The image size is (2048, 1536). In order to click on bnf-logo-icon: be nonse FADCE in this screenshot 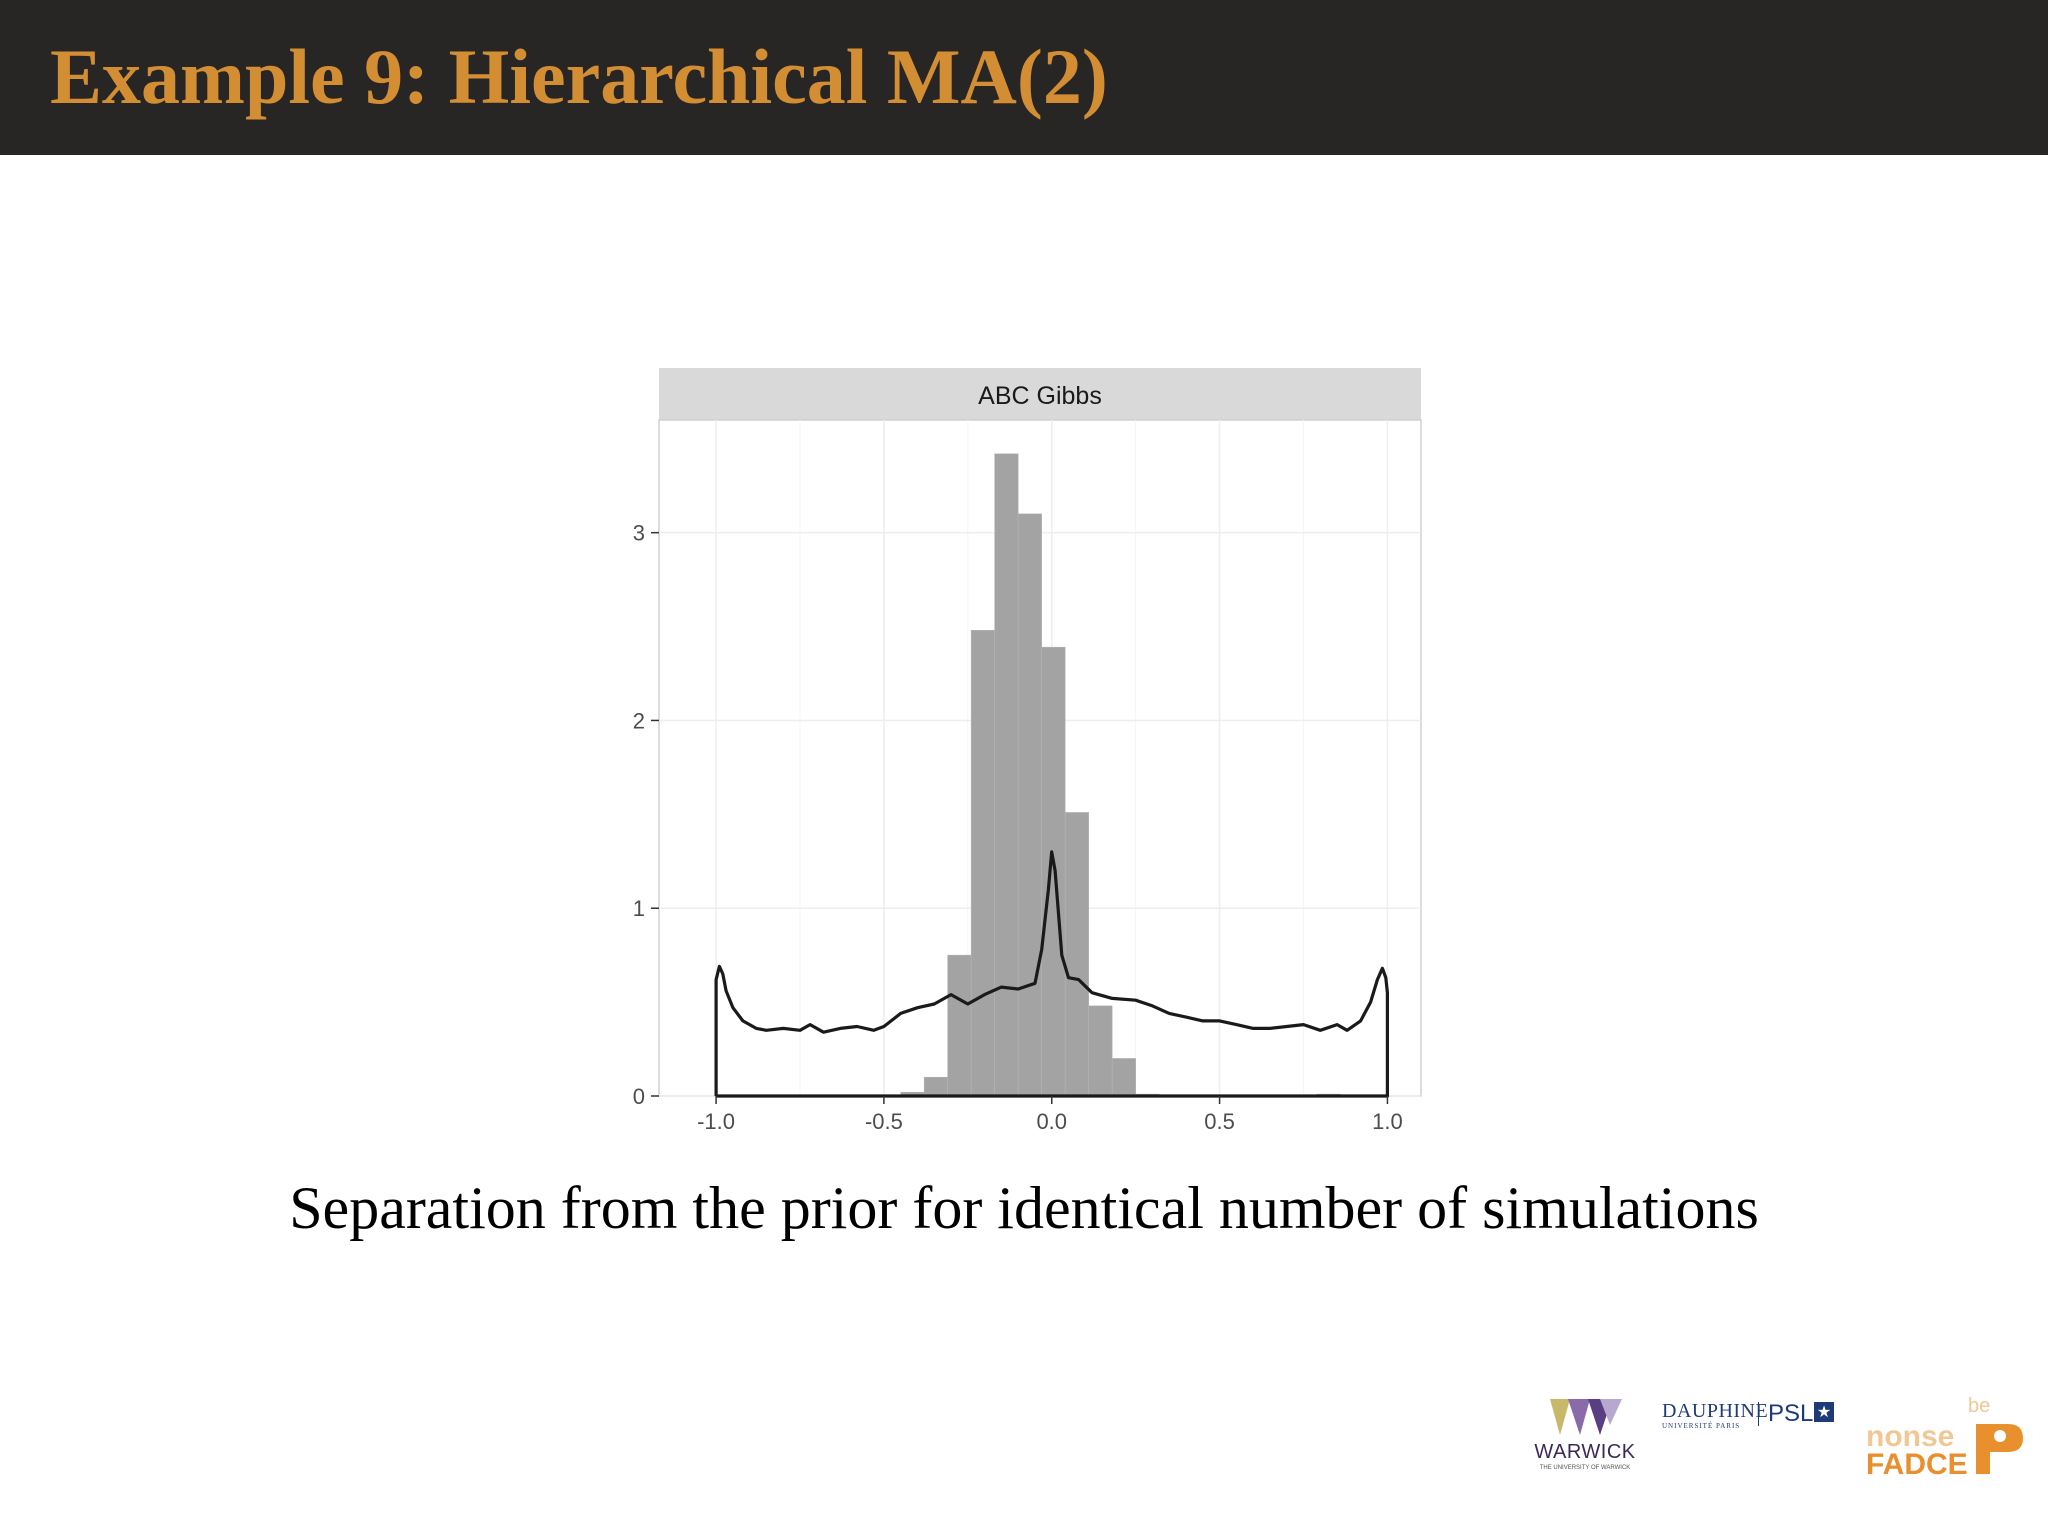, I will do `click(1944, 1438)`.